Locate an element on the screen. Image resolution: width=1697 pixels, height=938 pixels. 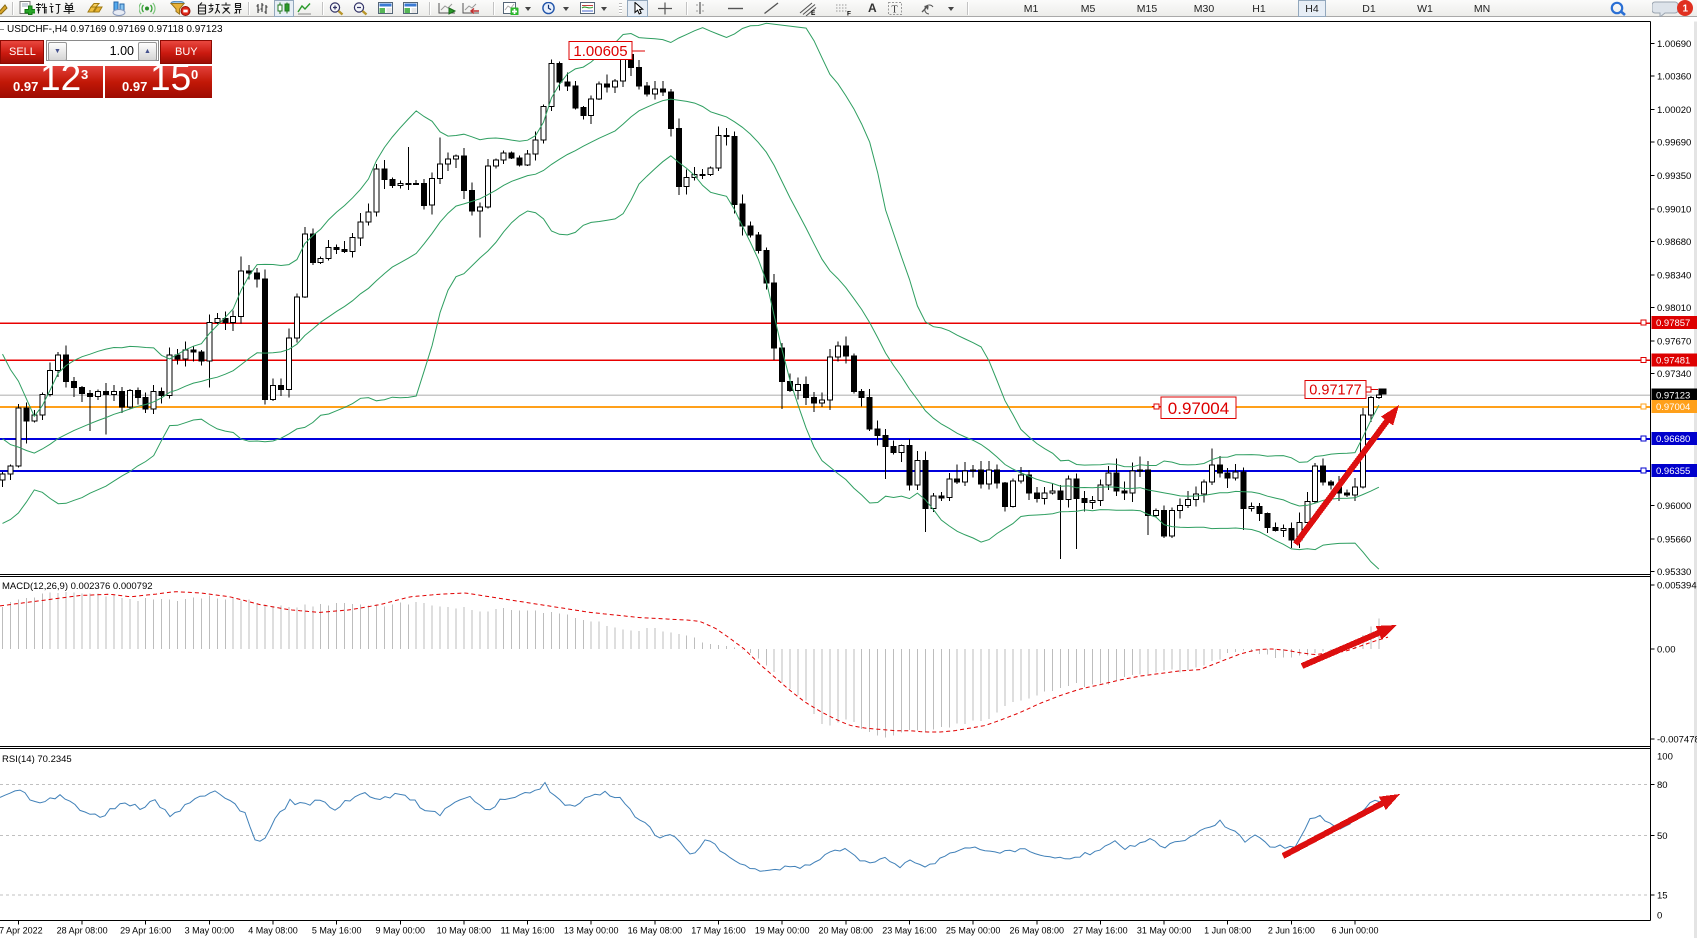
svg-text: -0.007478 is located at coordinates (1677, 740).